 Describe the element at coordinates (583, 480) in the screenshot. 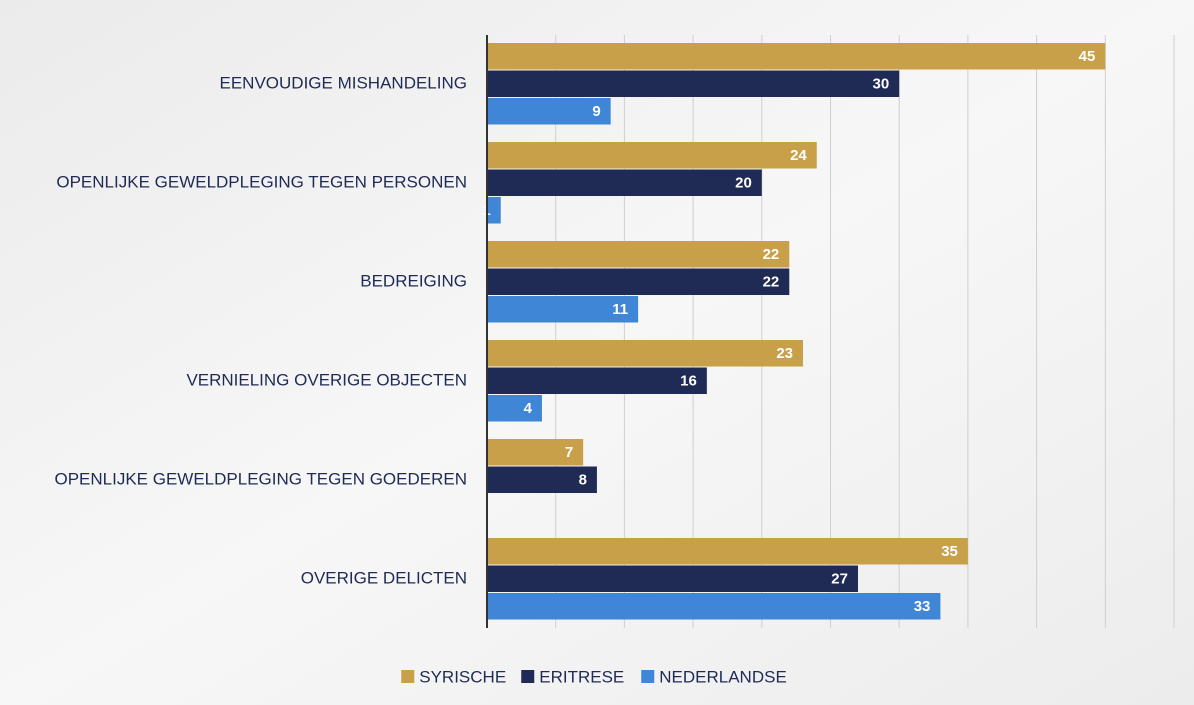

I see `value-label: 8` at that location.